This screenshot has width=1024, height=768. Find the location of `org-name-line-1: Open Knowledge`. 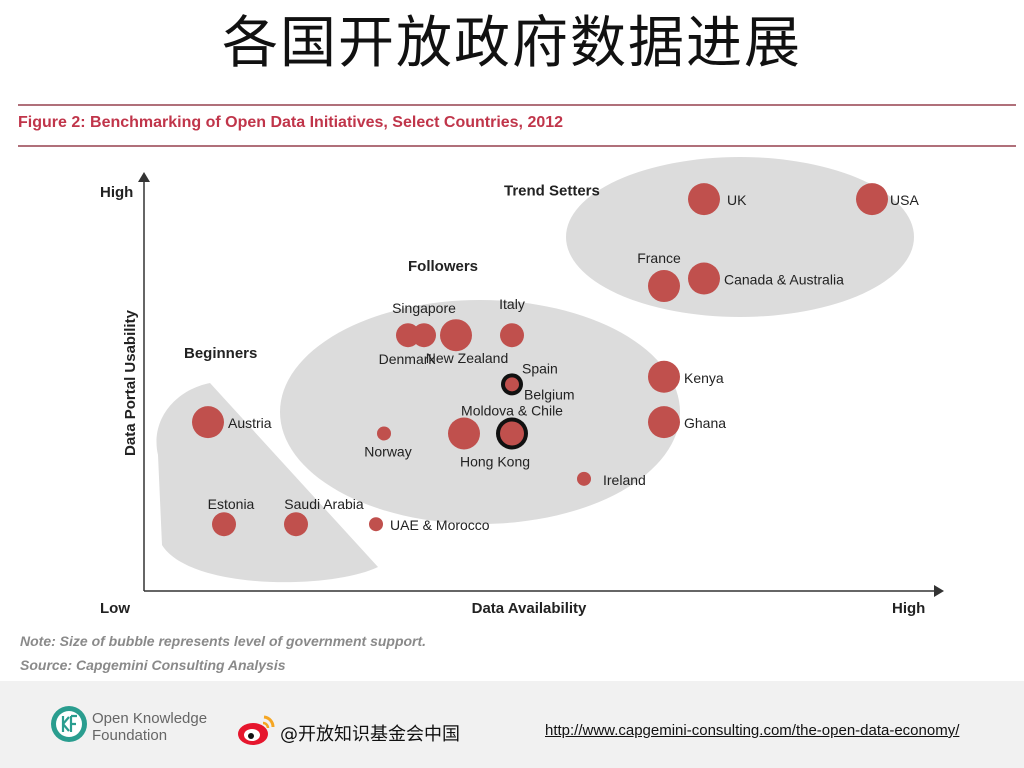

org-name-line-1: Open Knowledge is located at coordinates (150, 718).